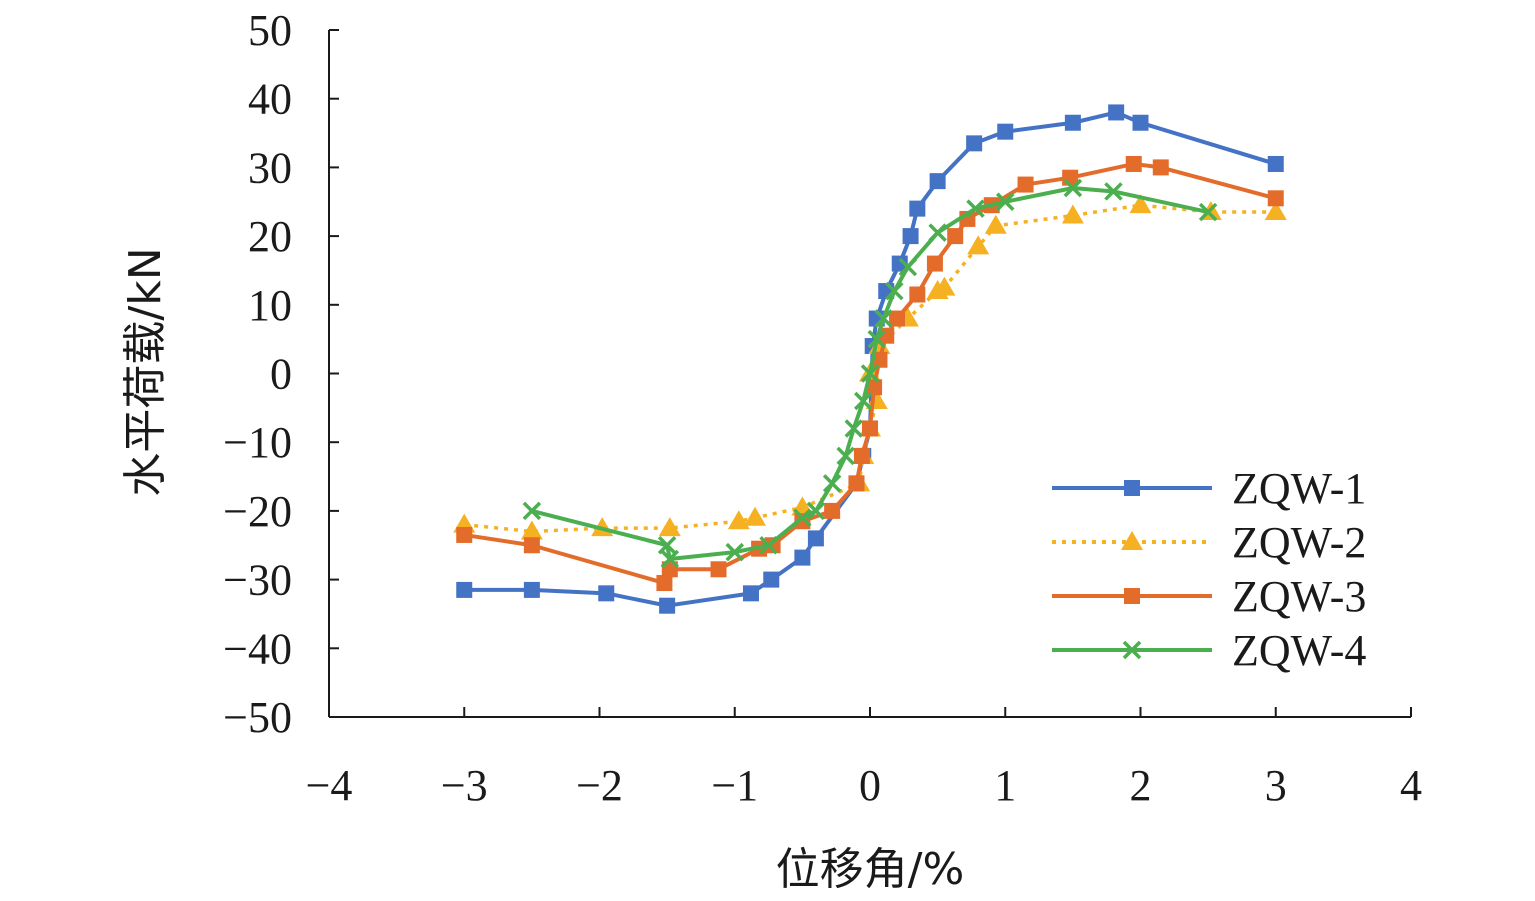 The image size is (1535, 901). Describe the element at coordinates (270, 236) in the screenshot. I see `y-tick-label: 20` at that location.